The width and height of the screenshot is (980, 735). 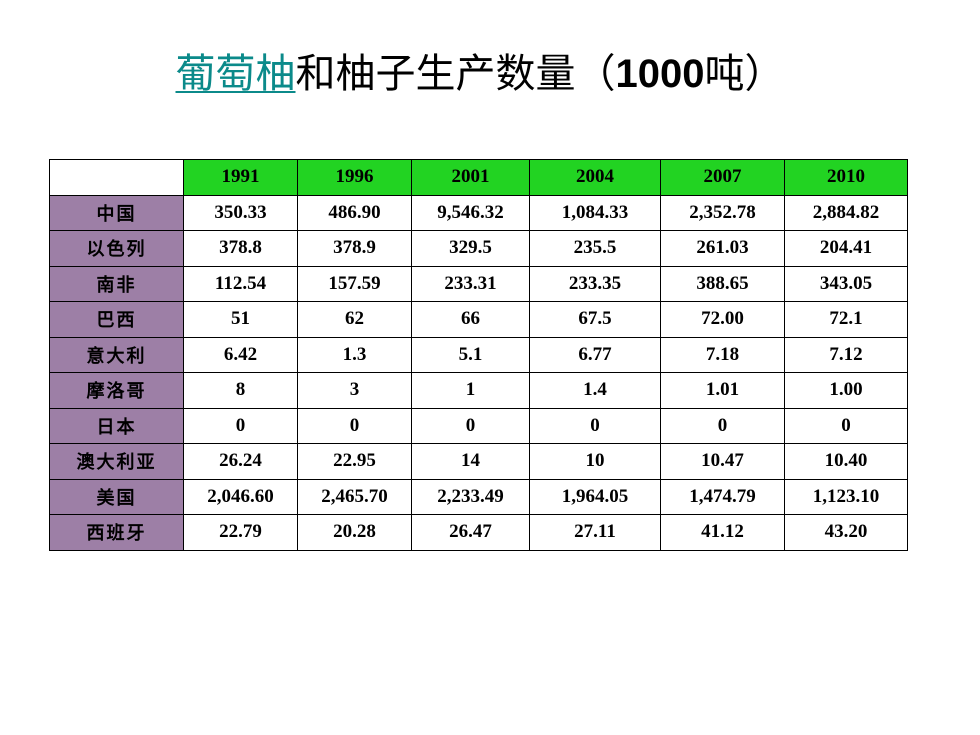 What do you see at coordinates (470, 496) in the screenshot?
I see `value-cell: 2,233.49` at bounding box center [470, 496].